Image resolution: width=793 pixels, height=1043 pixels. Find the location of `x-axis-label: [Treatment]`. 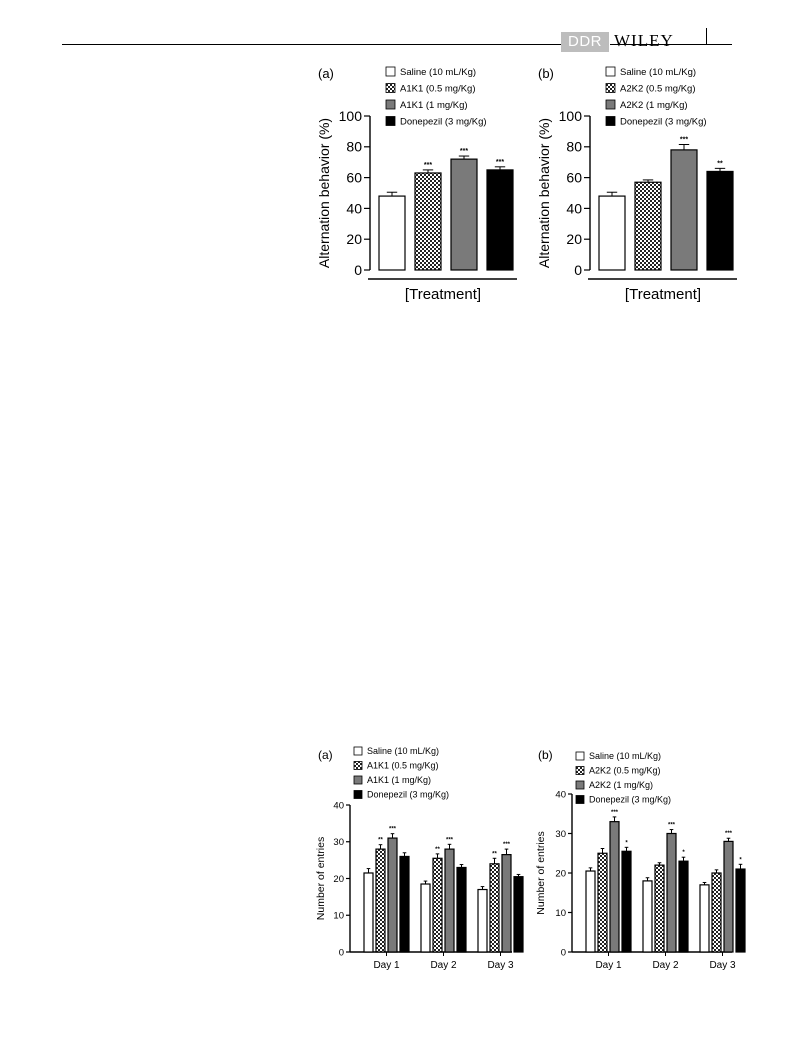

x-axis-label: [Treatment] is located at coordinates (663, 294).